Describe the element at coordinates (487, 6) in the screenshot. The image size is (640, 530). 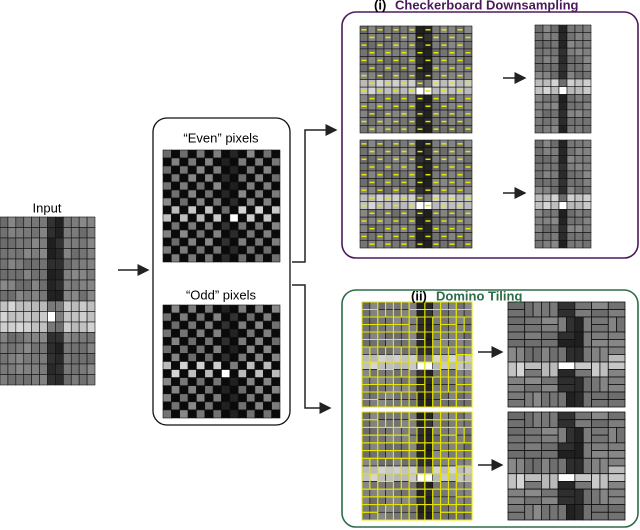
I see `checkerboard-title: Checkerboard Downsampling` at that location.